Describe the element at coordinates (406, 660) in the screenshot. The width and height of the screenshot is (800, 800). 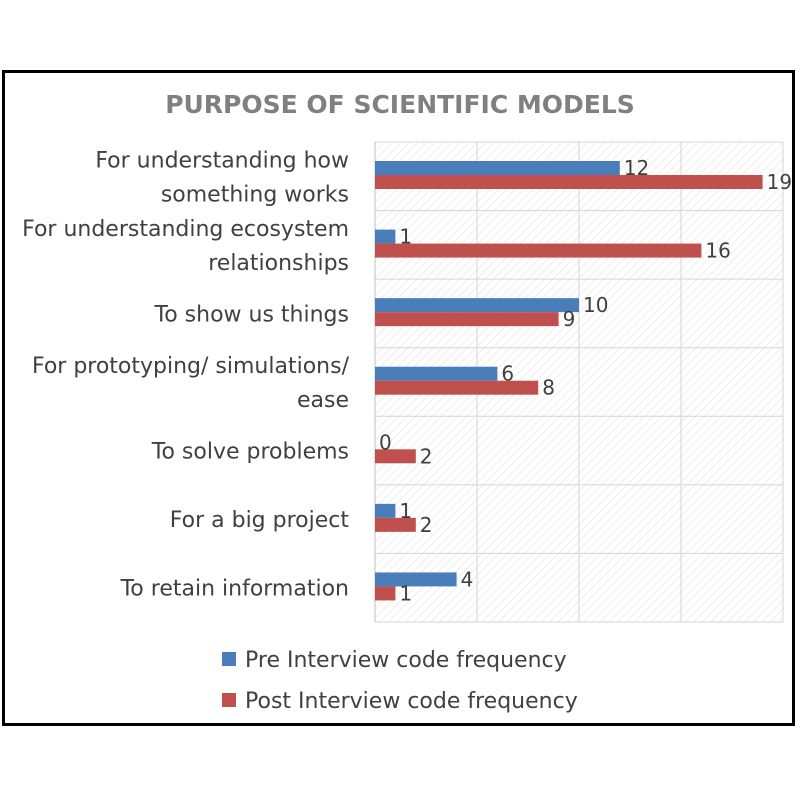
I see `legend-label: Pre Interview code frequency` at that location.